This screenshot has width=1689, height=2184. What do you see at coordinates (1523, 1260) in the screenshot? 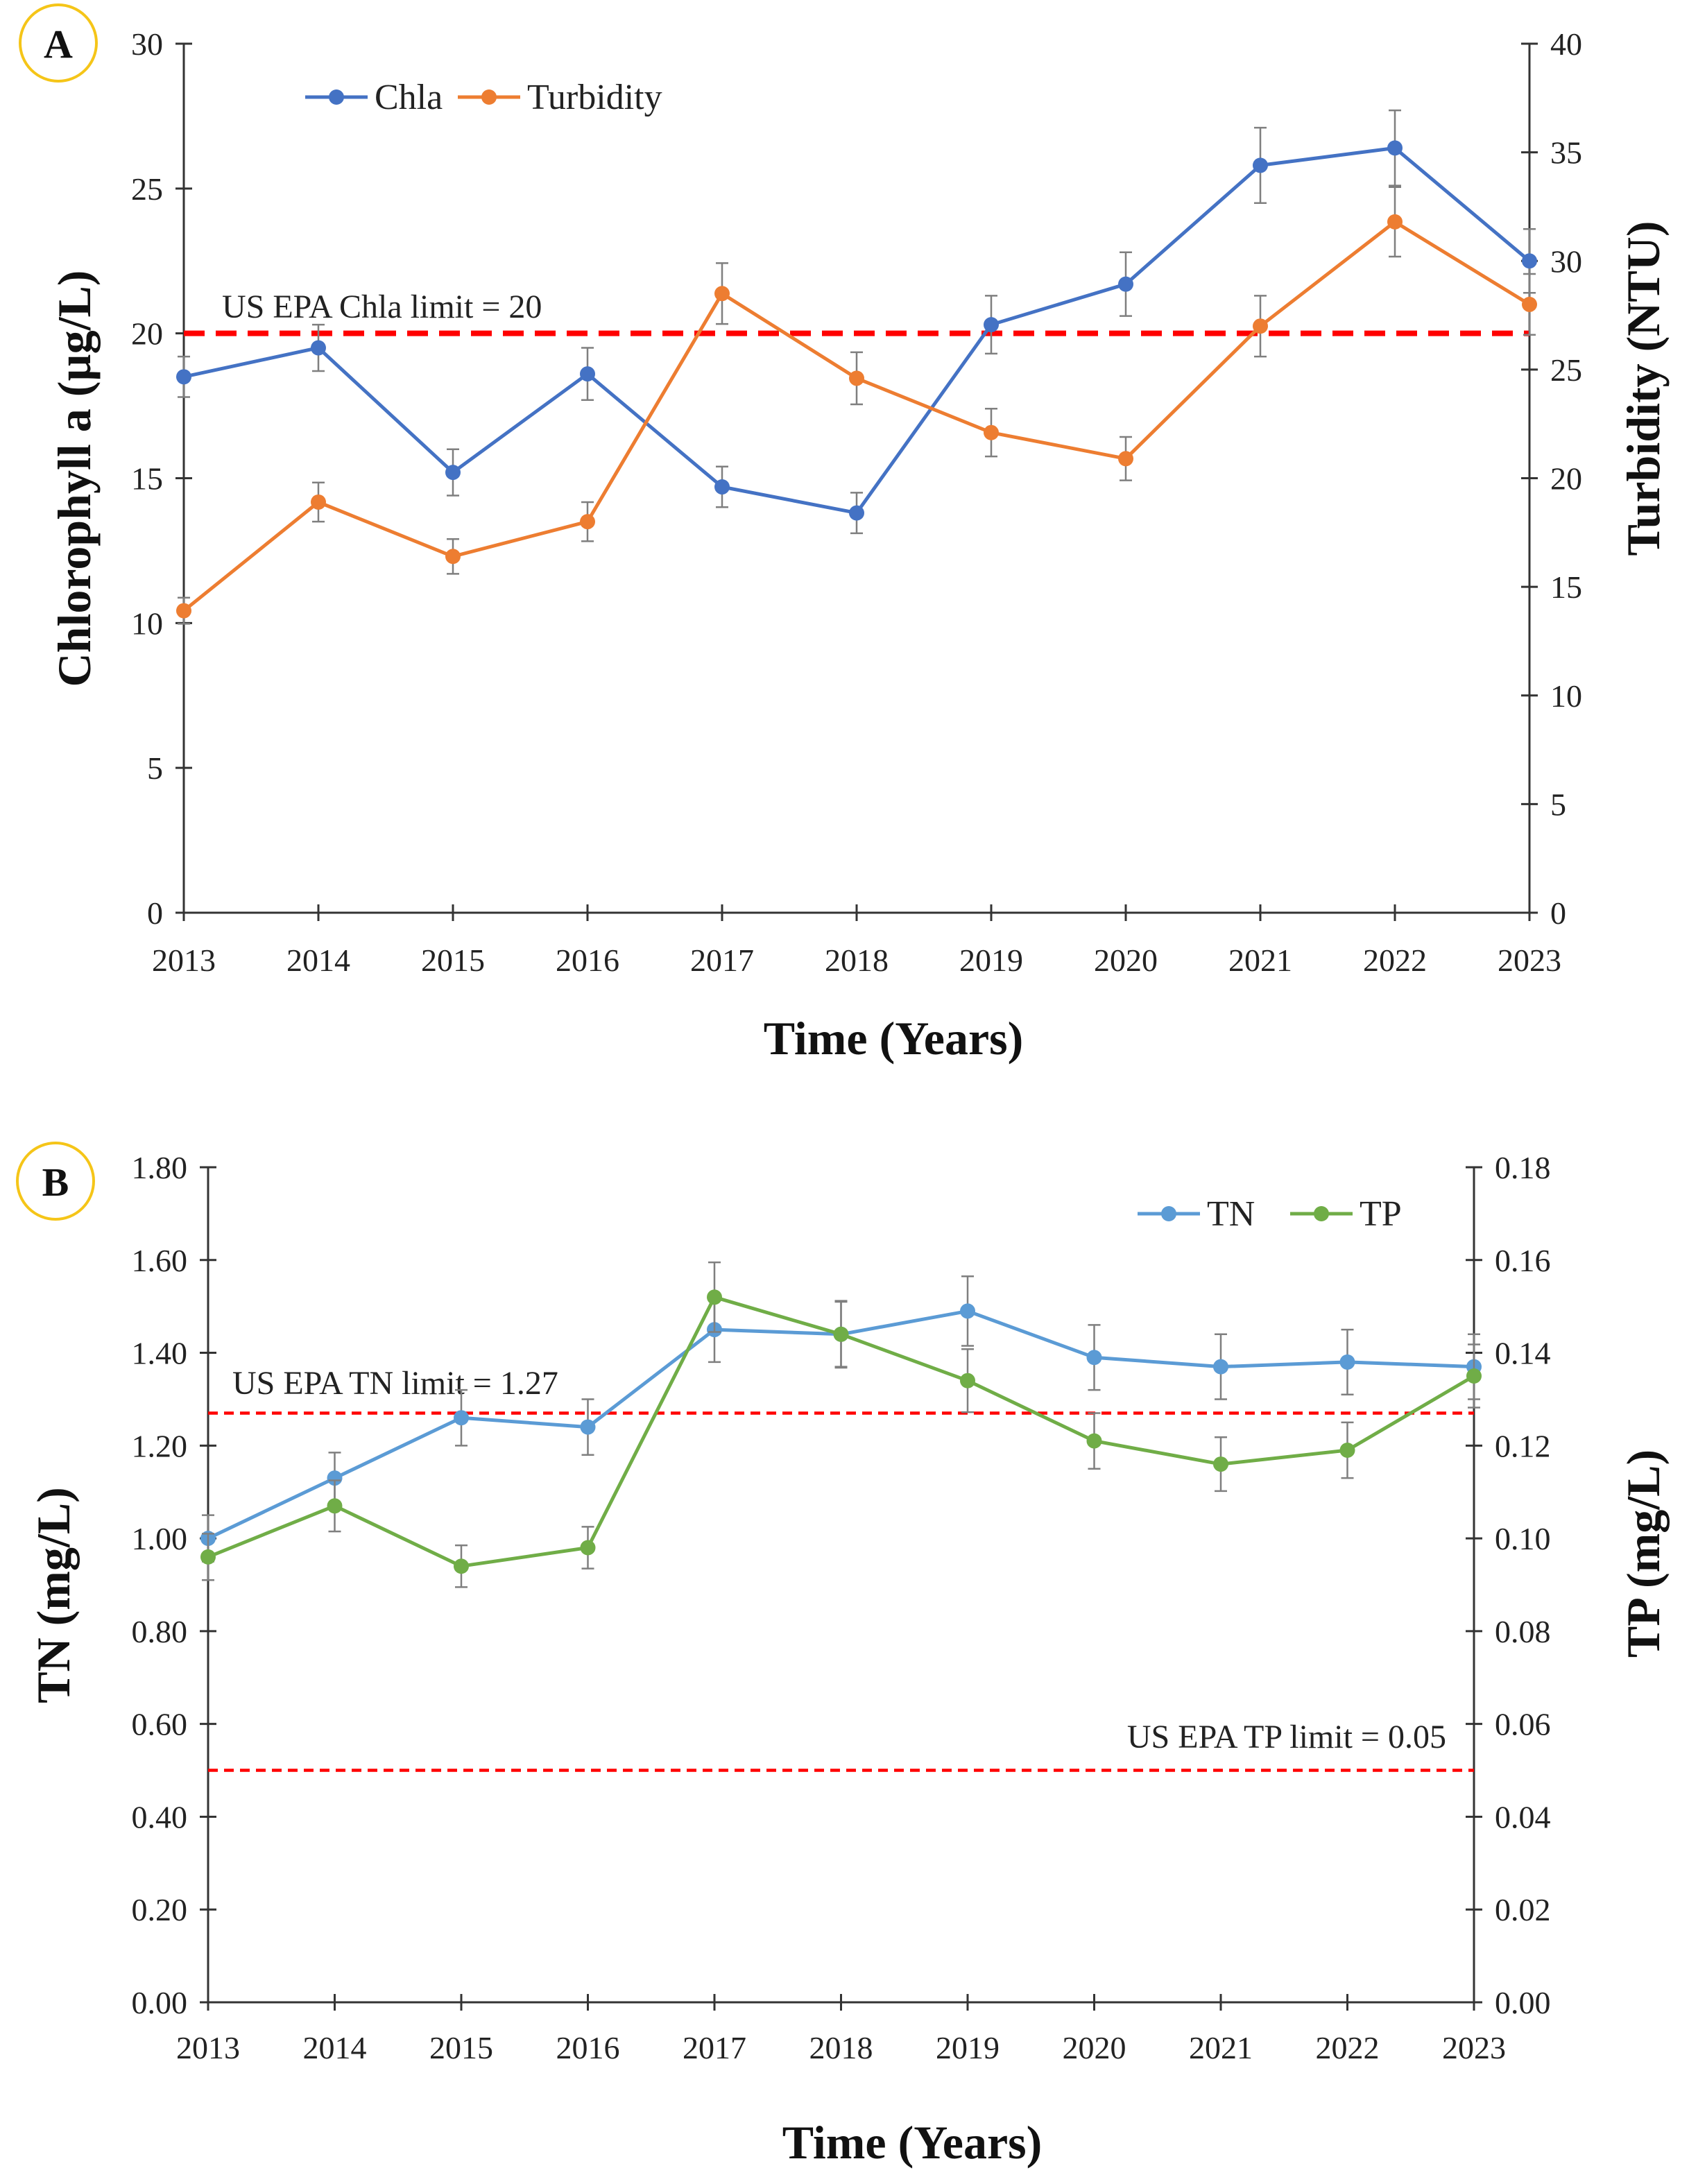
I see `right-tick-label: 0.16` at bounding box center [1523, 1260].